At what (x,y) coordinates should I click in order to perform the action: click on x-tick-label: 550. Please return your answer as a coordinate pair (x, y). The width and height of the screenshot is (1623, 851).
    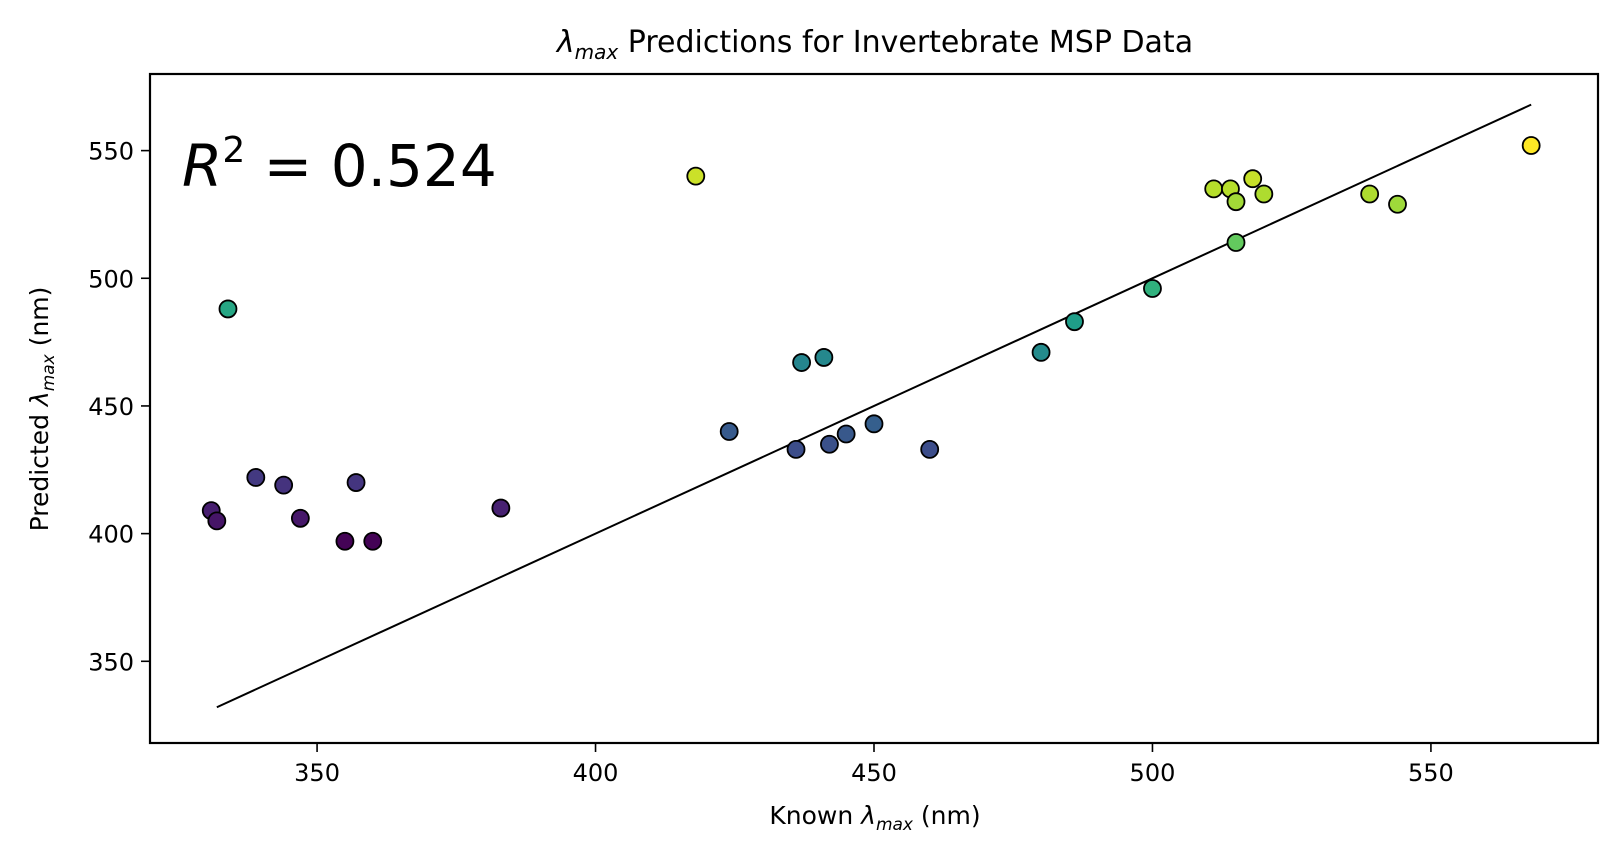
    Looking at the image, I should click on (1431, 773).